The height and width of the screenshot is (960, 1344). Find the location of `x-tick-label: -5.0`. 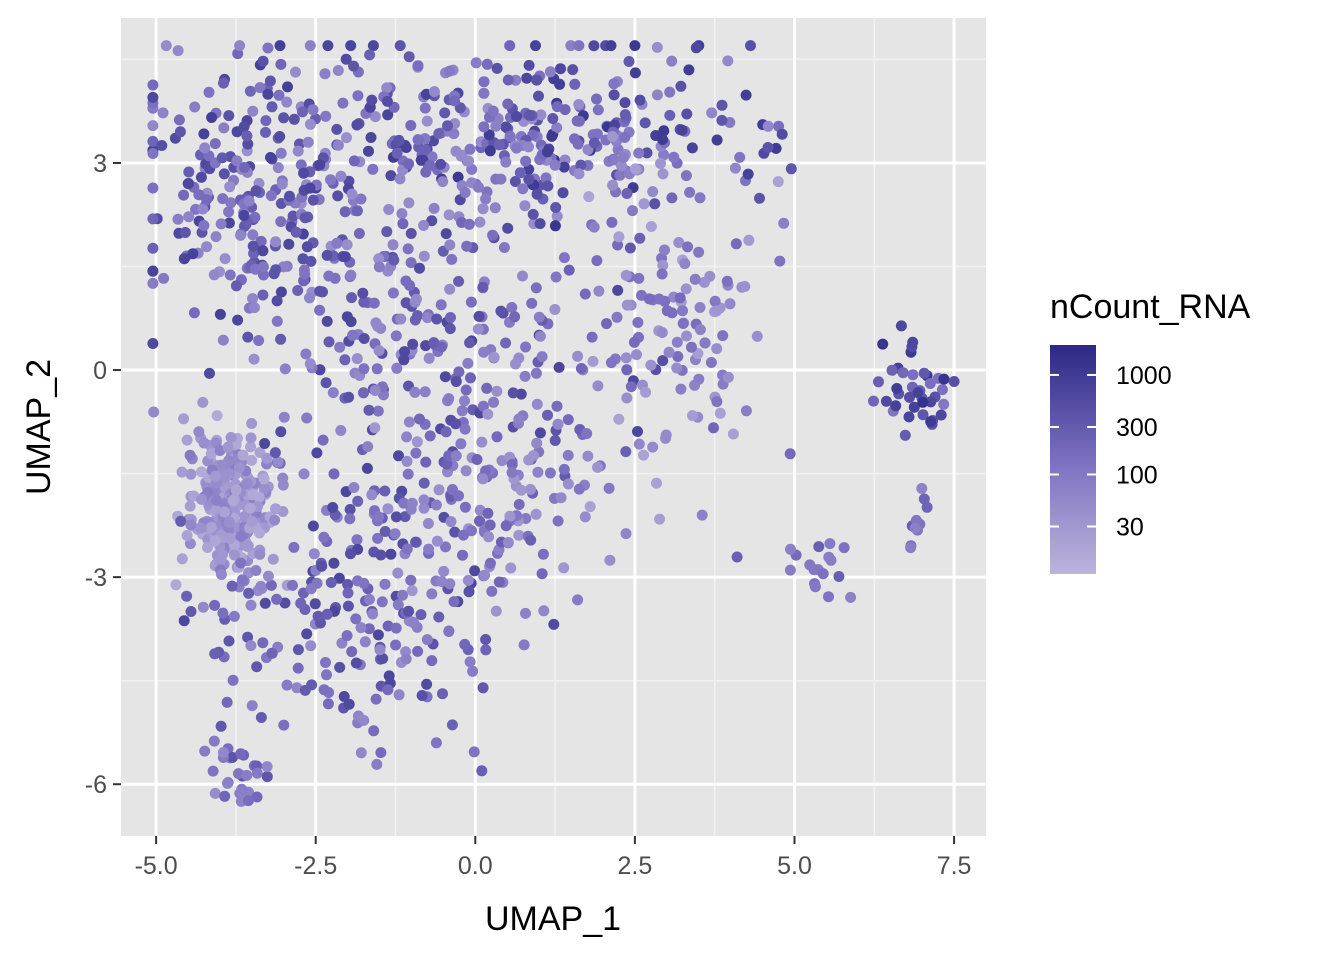

x-tick-label: -5.0 is located at coordinates (156, 866).